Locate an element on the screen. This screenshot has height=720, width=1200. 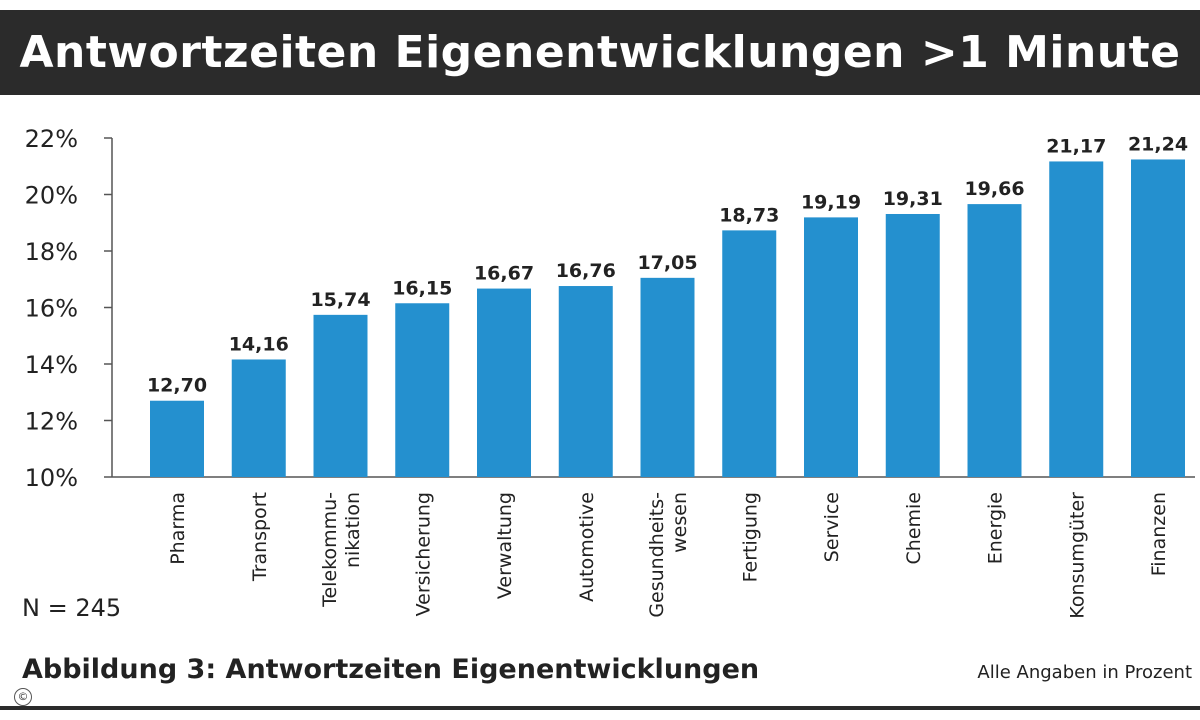
x-tick-label: Automotive is located at coordinates (587, 547).